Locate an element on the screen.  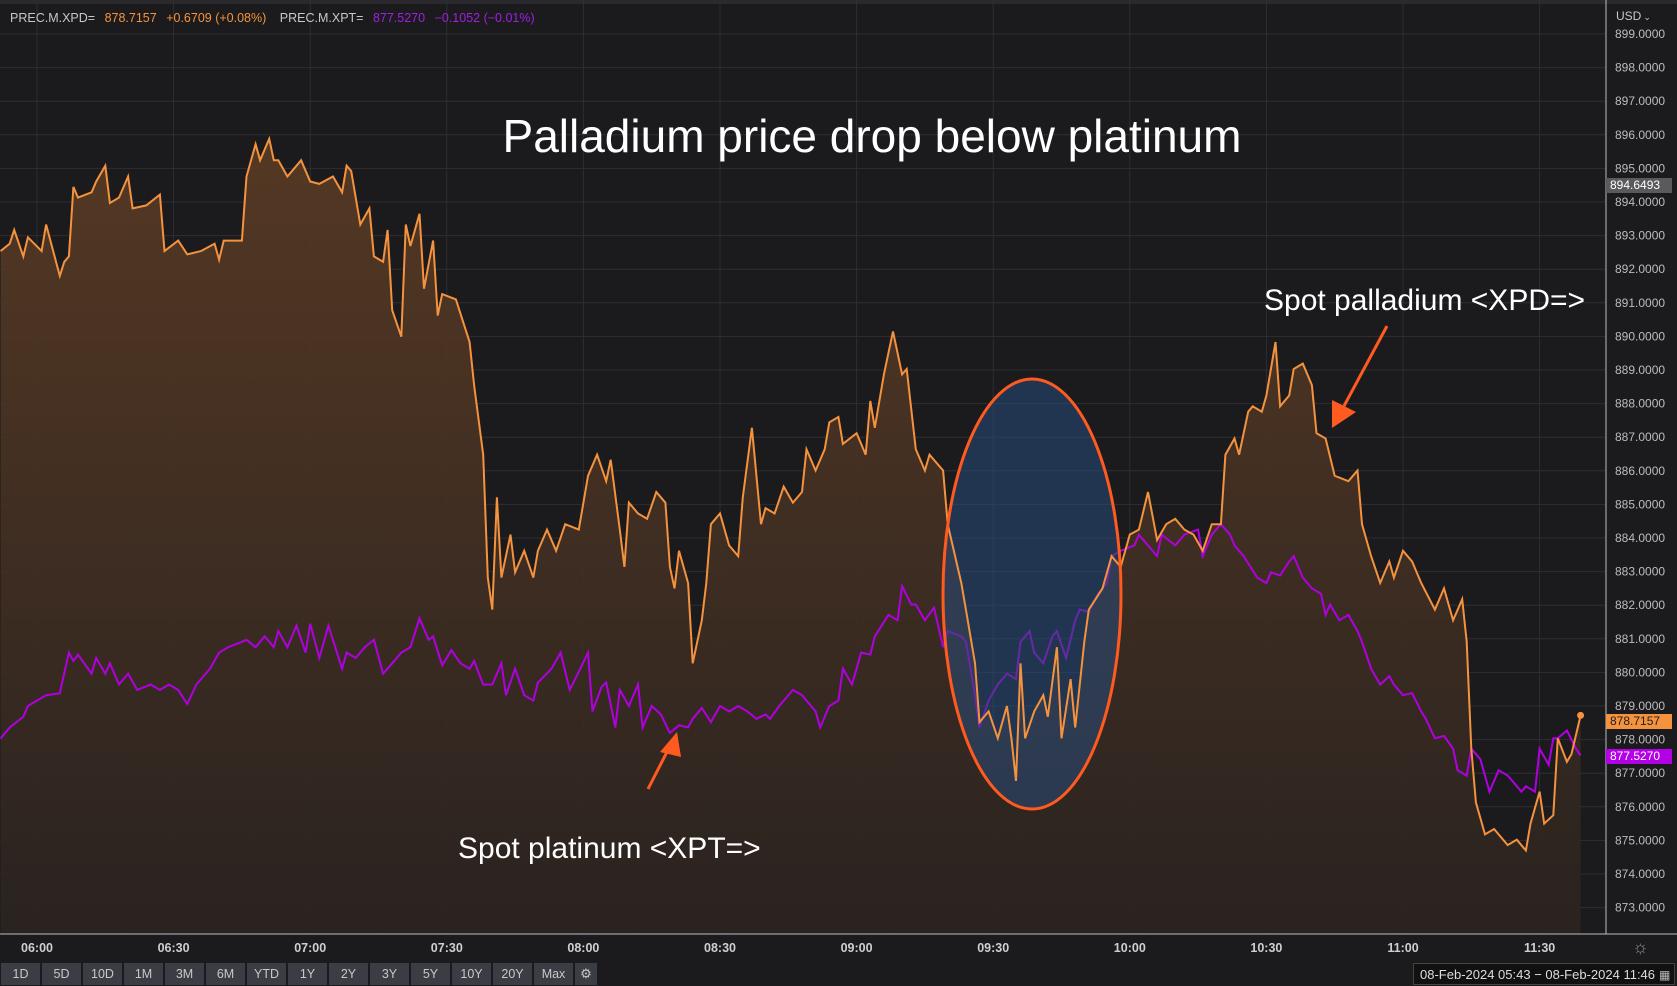
currency-dropdown: USD ⌄ is located at coordinates (1633, 16).